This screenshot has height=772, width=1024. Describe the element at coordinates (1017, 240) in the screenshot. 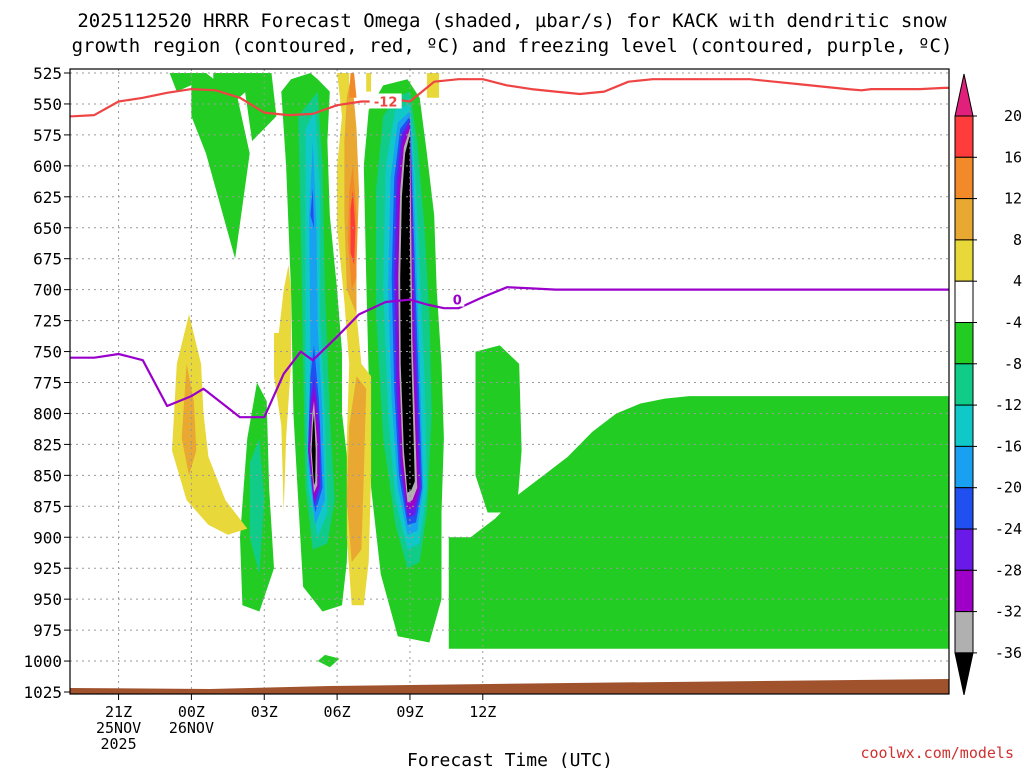

I see `colorbar-label: 8` at that location.